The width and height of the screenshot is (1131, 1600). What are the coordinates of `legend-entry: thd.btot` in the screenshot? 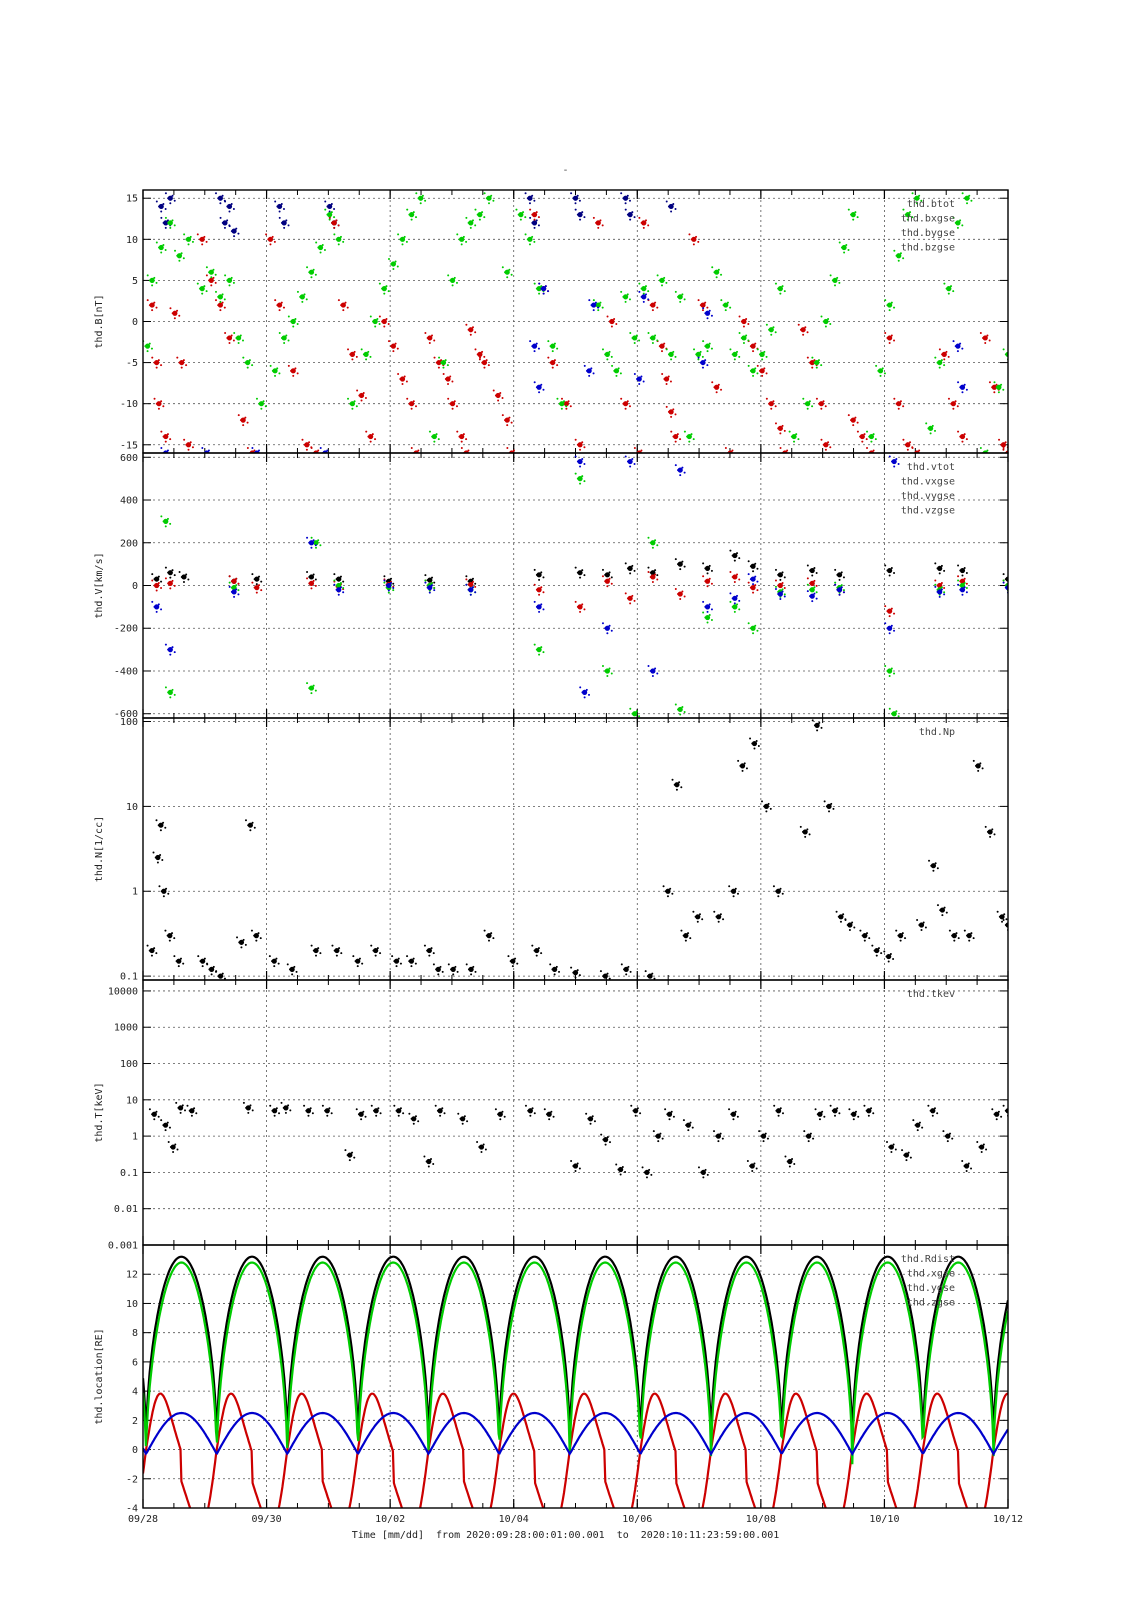 It's located at (931, 204).